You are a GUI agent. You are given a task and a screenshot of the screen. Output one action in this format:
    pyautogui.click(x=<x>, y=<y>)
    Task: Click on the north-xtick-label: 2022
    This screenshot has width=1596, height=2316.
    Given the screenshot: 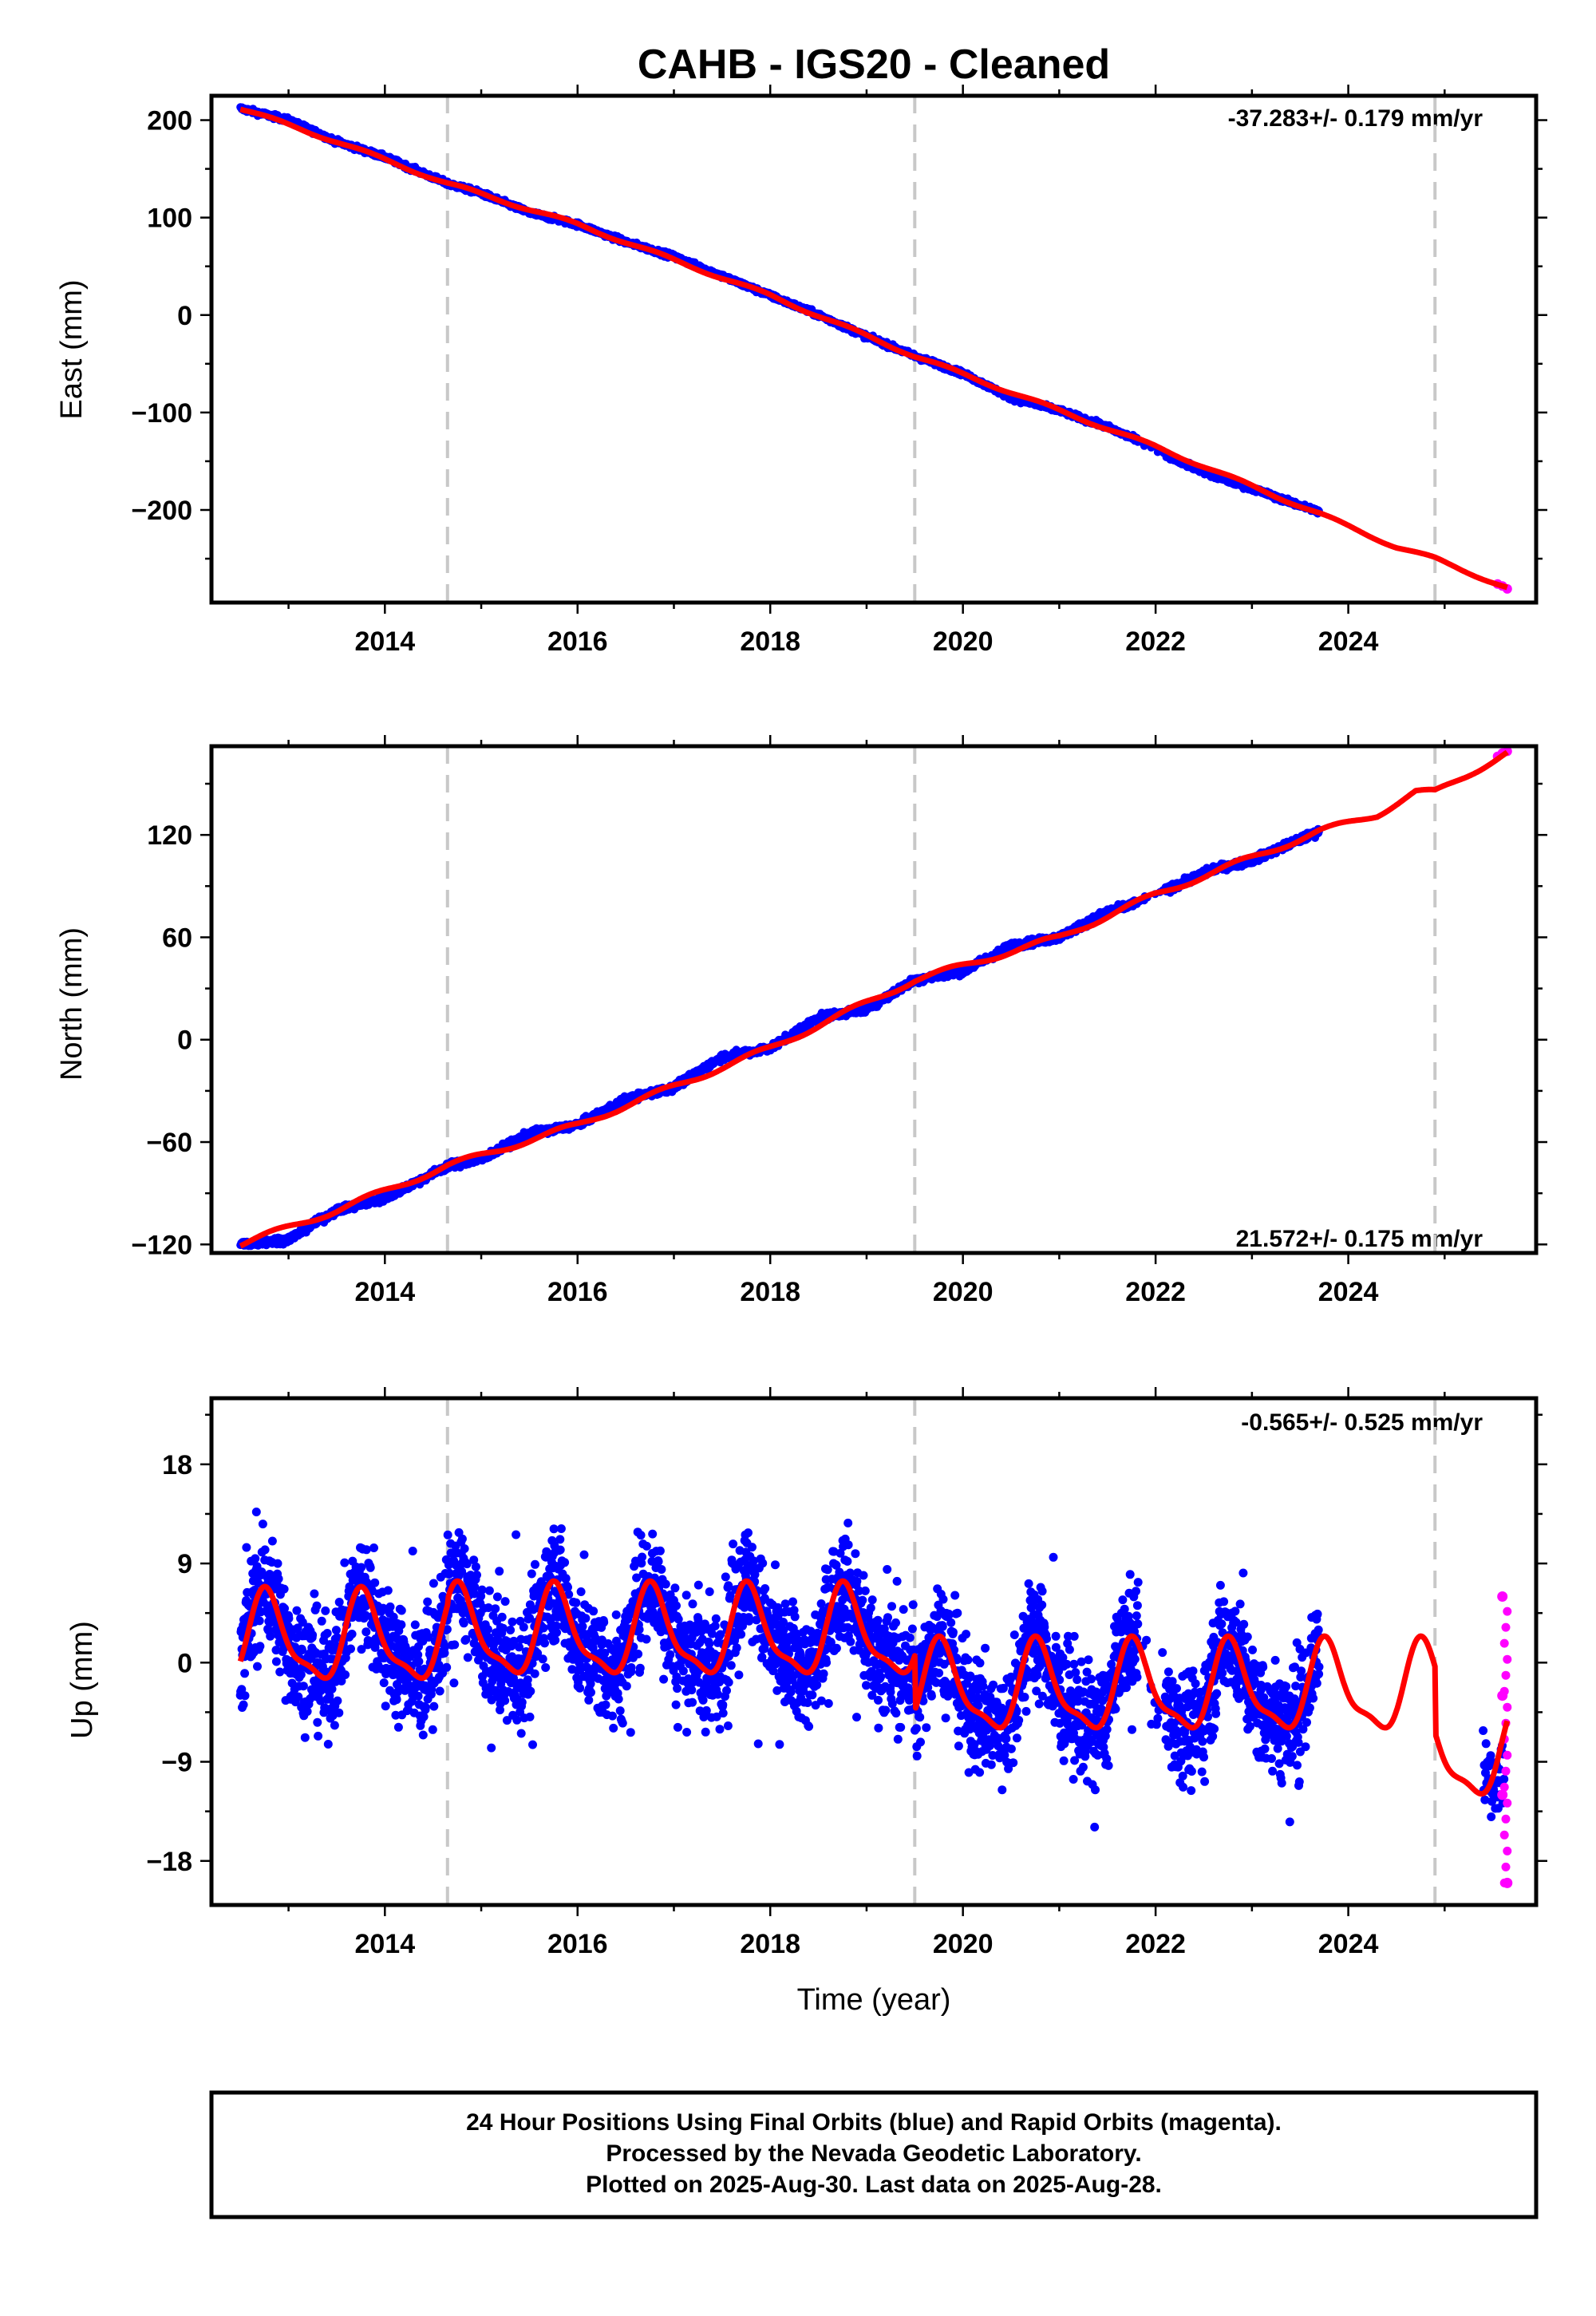 What is the action you would take?
    pyautogui.click(x=1155, y=1292)
    